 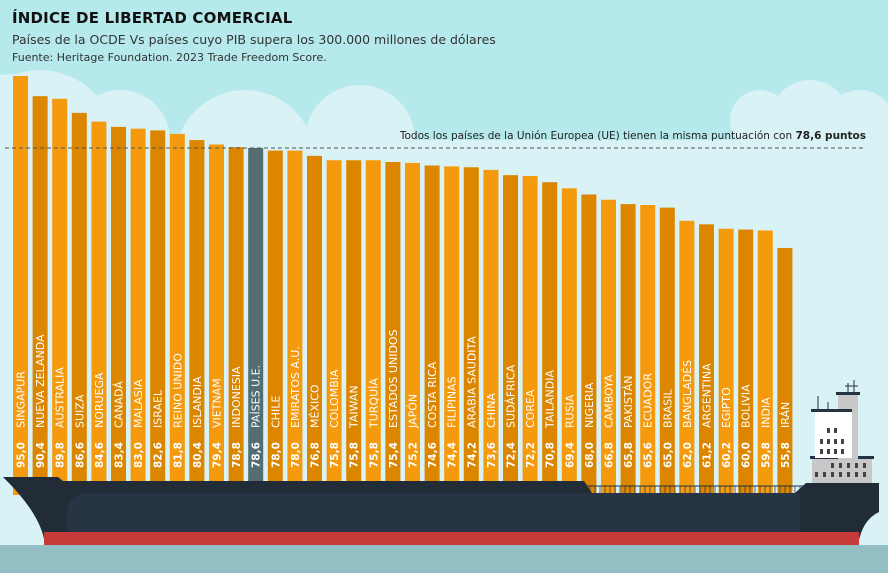 I want to click on bar-value-label: 55,8, so click(x=786, y=455).